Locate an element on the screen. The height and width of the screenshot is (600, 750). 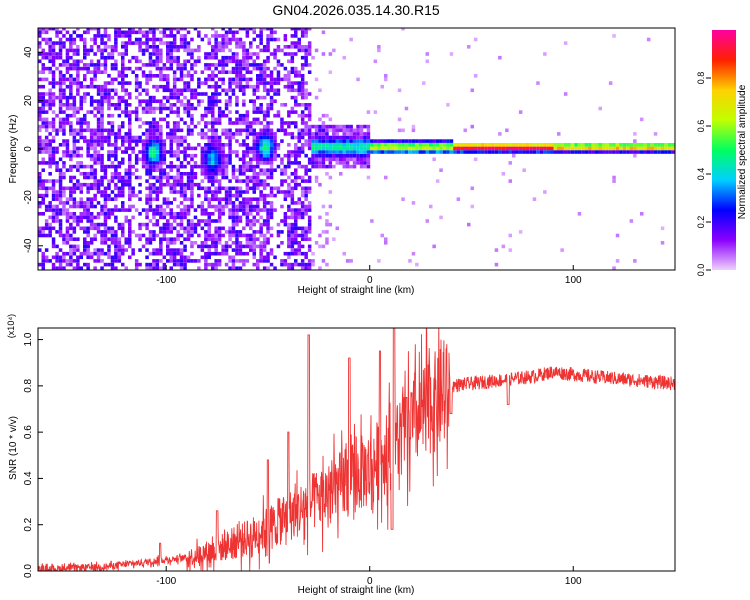
spectrogram-ytick-label: -40 is located at coordinates (28, 245).